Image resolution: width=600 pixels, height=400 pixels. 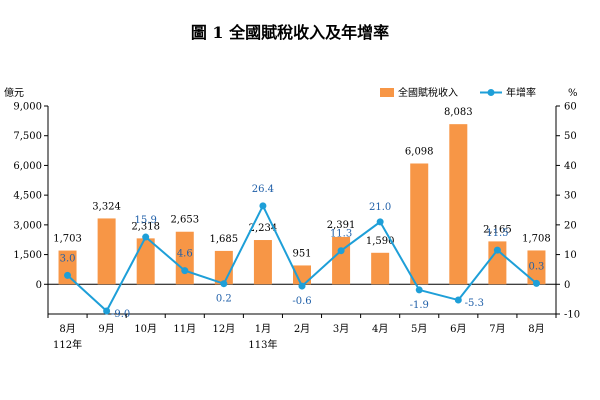 I want to click on x-tick-label: 4月, so click(x=380, y=329).